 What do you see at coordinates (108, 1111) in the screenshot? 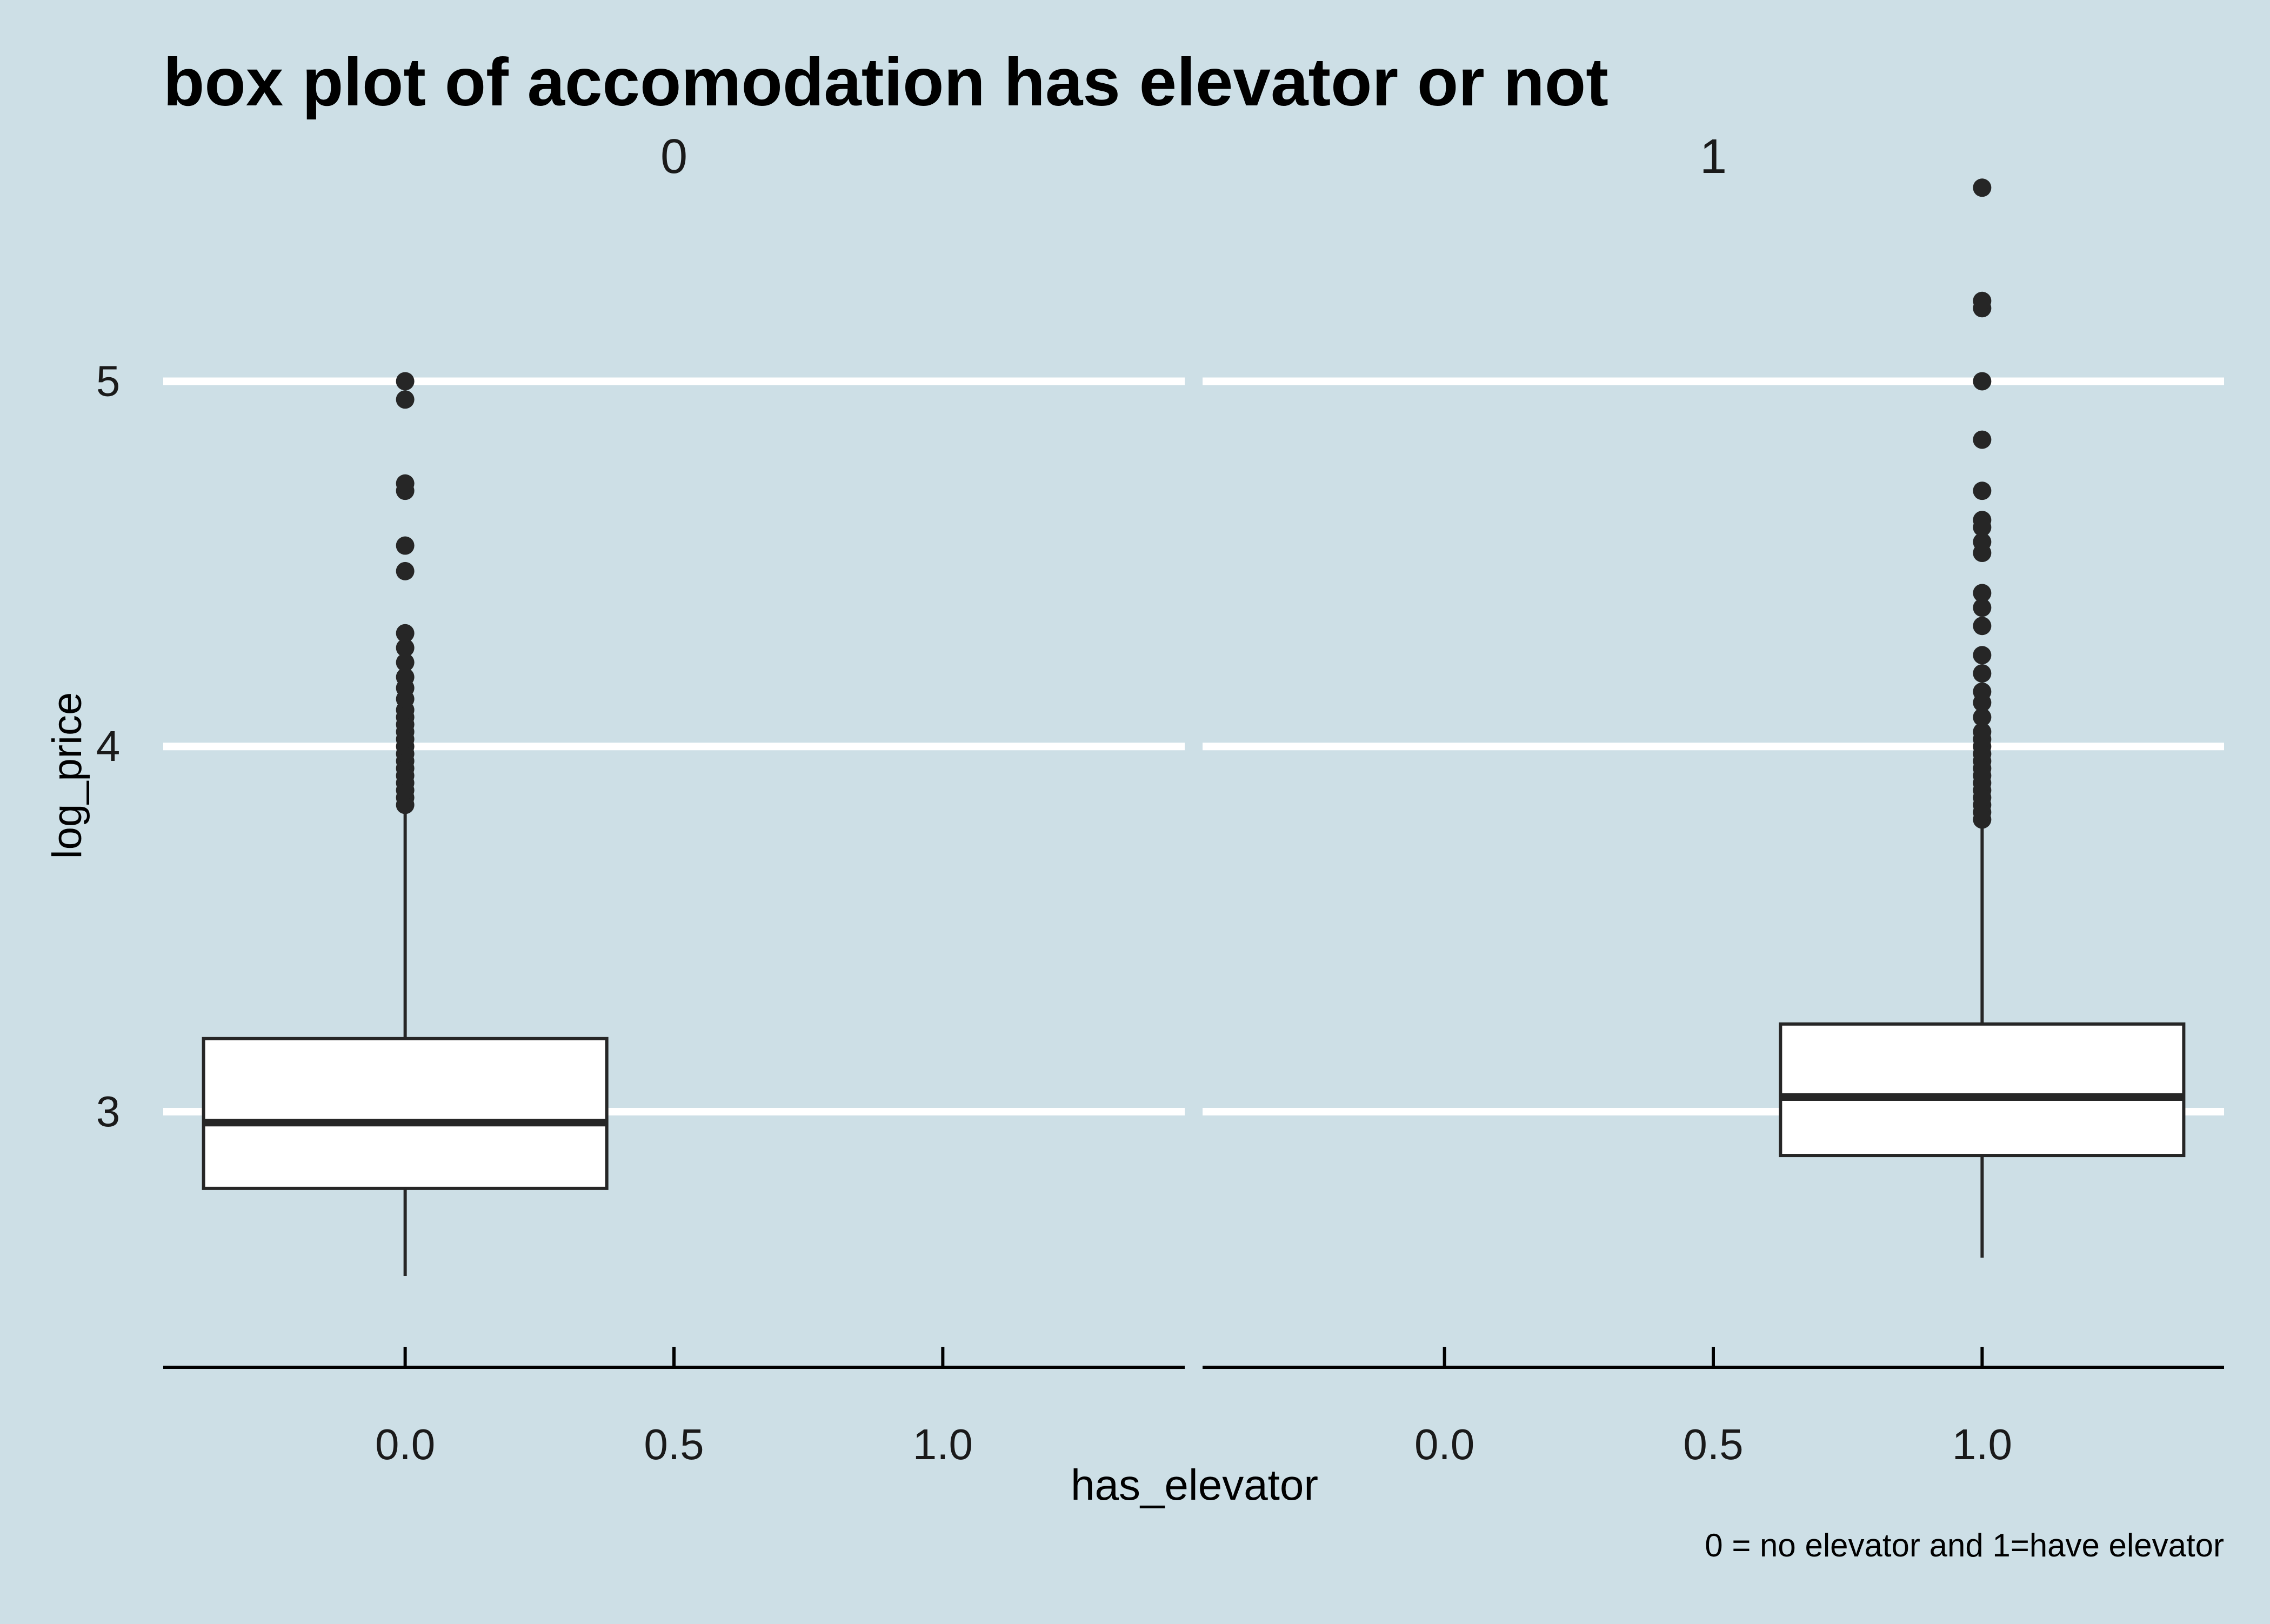
I see `y-tick-label: 3` at bounding box center [108, 1111].